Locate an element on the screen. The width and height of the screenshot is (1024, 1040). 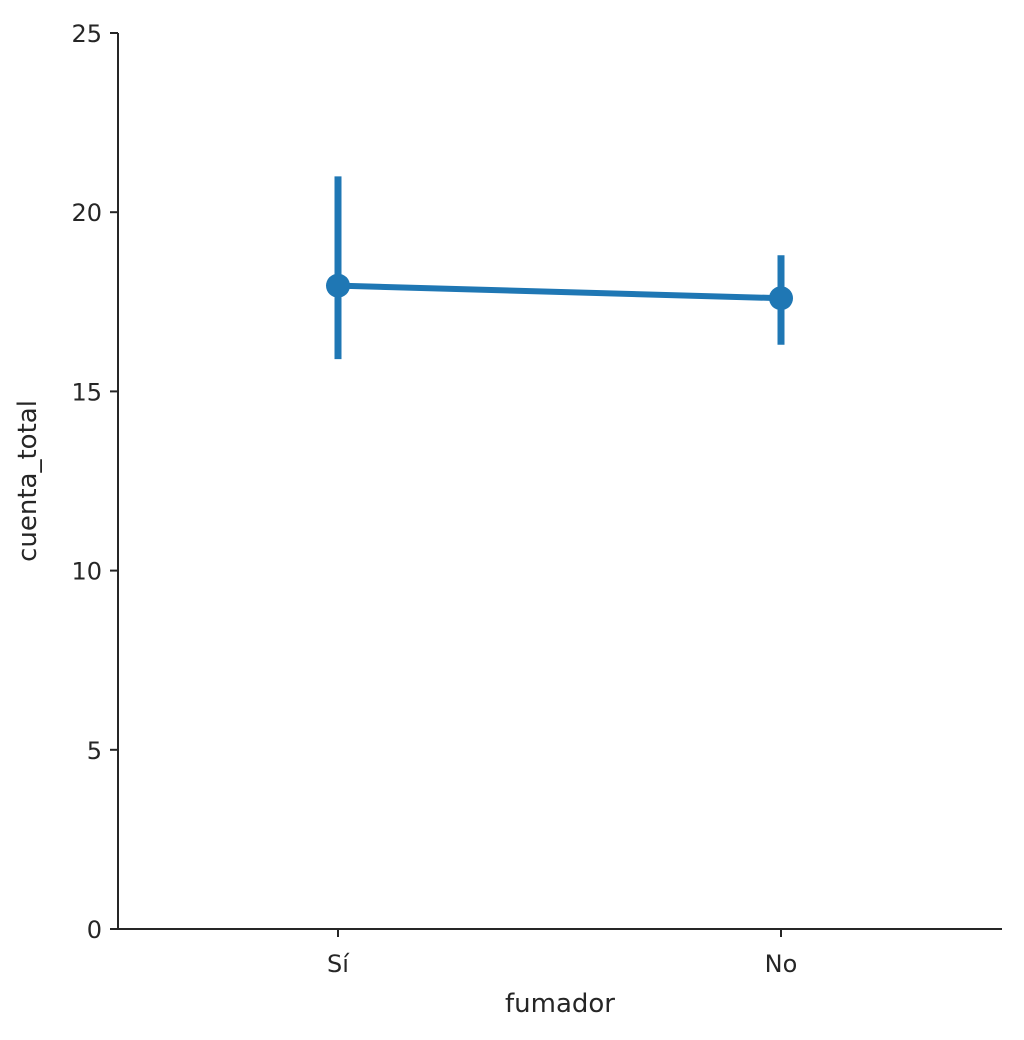
y-tick-label: 20 is located at coordinates (86, 213).